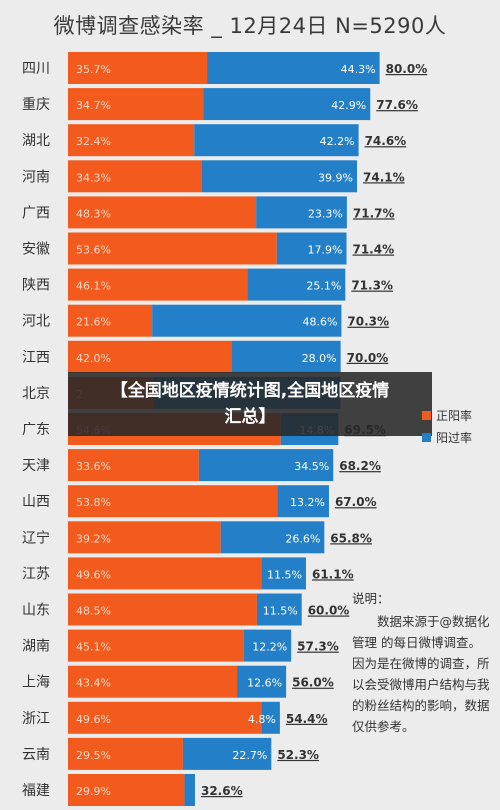  I want to click on value-label-positive: 46.1%, so click(93, 286).